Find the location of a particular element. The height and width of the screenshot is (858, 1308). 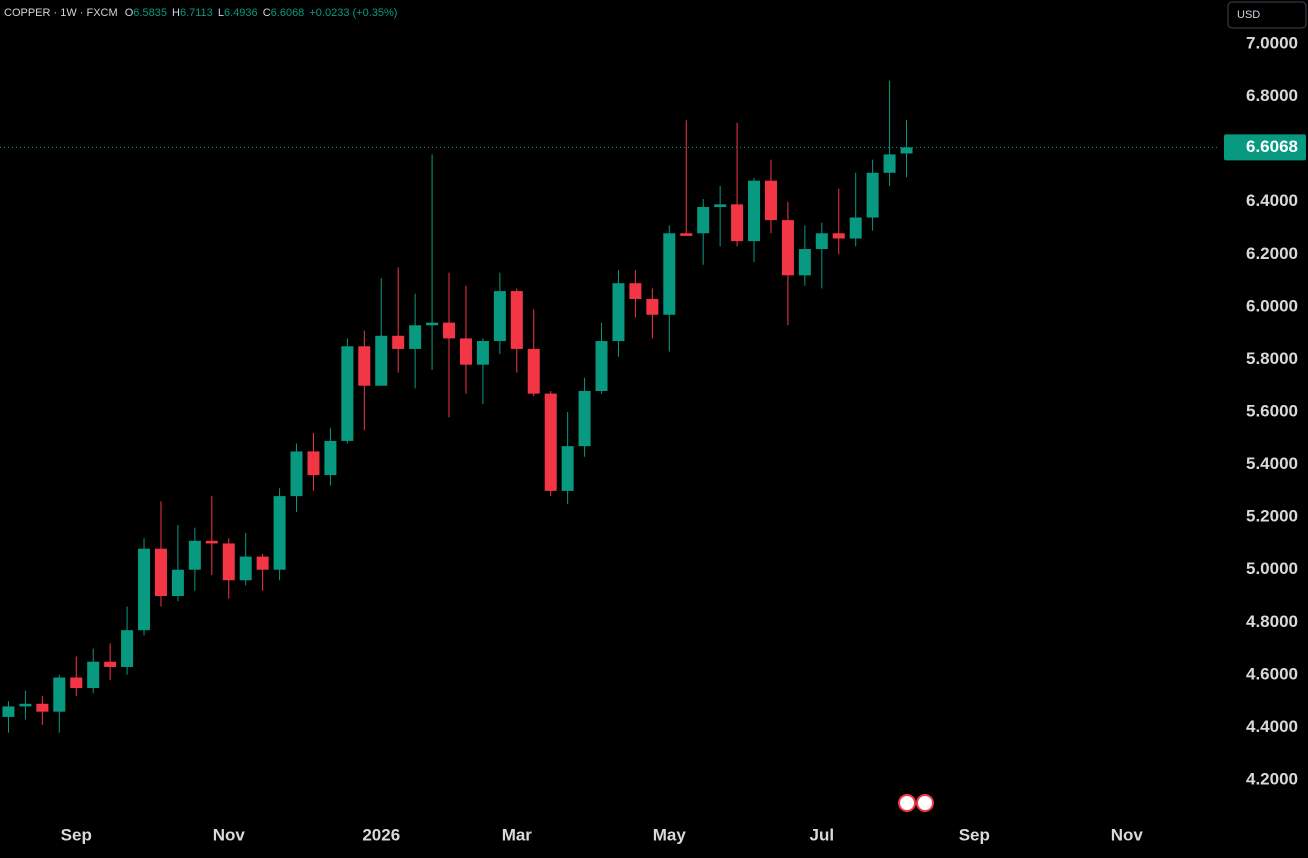

y-tick-label: 6.8000 is located at coordinates (1272, 95).